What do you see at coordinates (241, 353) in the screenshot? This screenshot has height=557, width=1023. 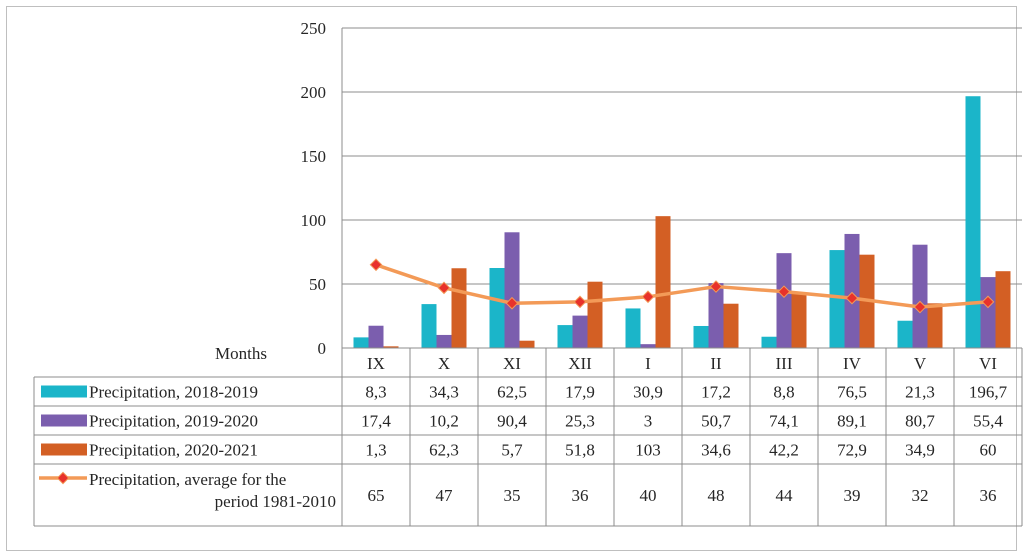 I see `x-axis-label: Months` at bounding box center [241, 353].